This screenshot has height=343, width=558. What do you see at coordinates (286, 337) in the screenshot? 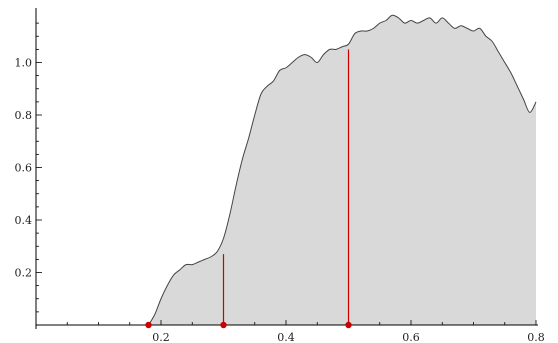
I see `x-tick-label: 0.4` at bounding box center [286, 337].